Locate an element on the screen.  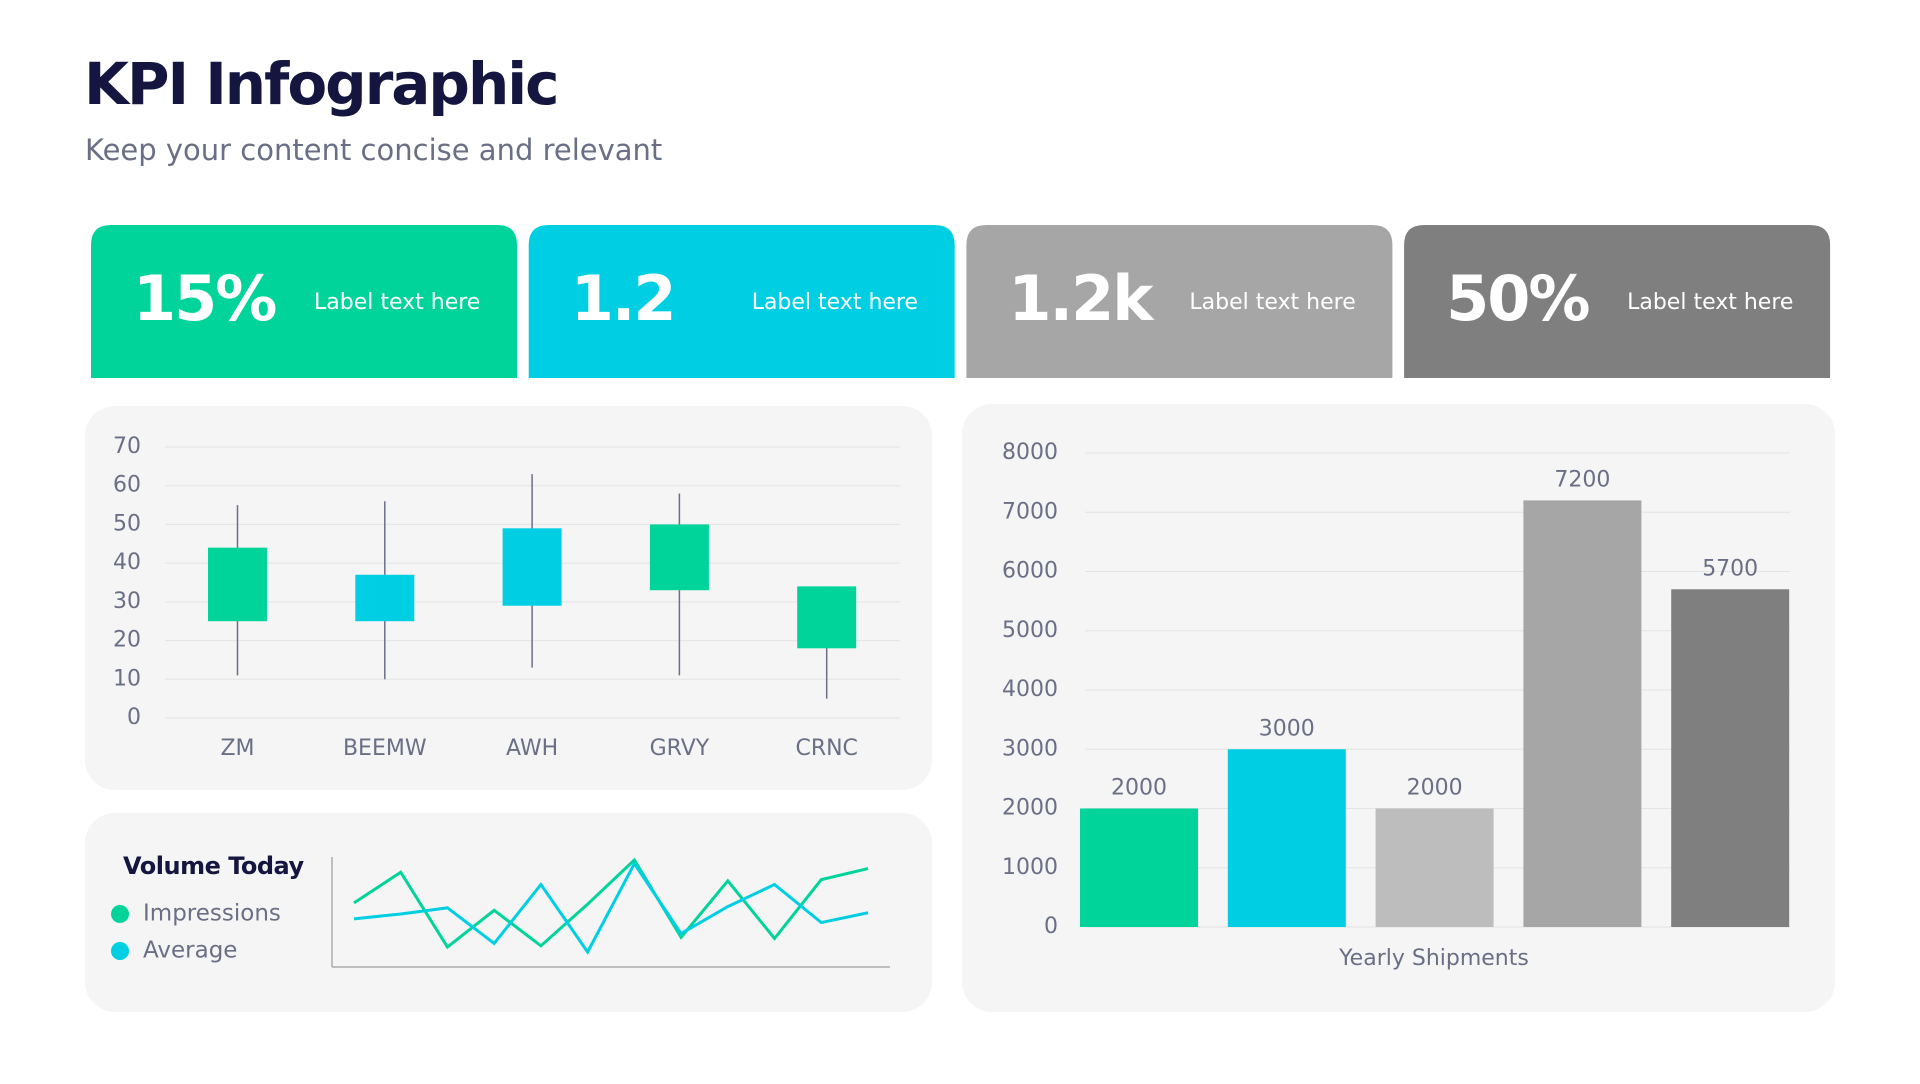
panel is located at coordinates (508, 912).